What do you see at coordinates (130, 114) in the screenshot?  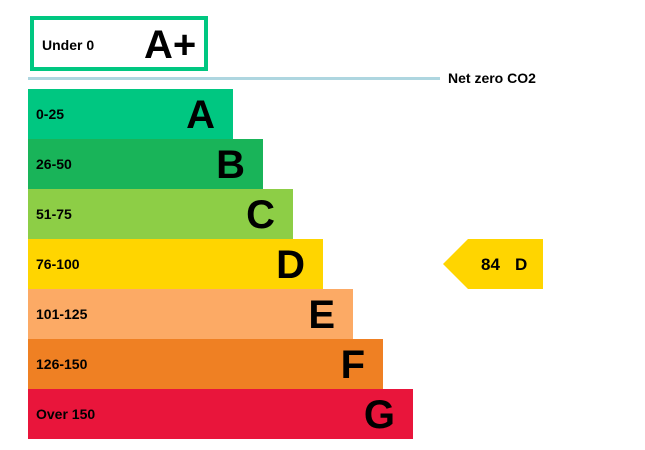 I see `band-a: 0-25 A` at bounding box center [130, 114].